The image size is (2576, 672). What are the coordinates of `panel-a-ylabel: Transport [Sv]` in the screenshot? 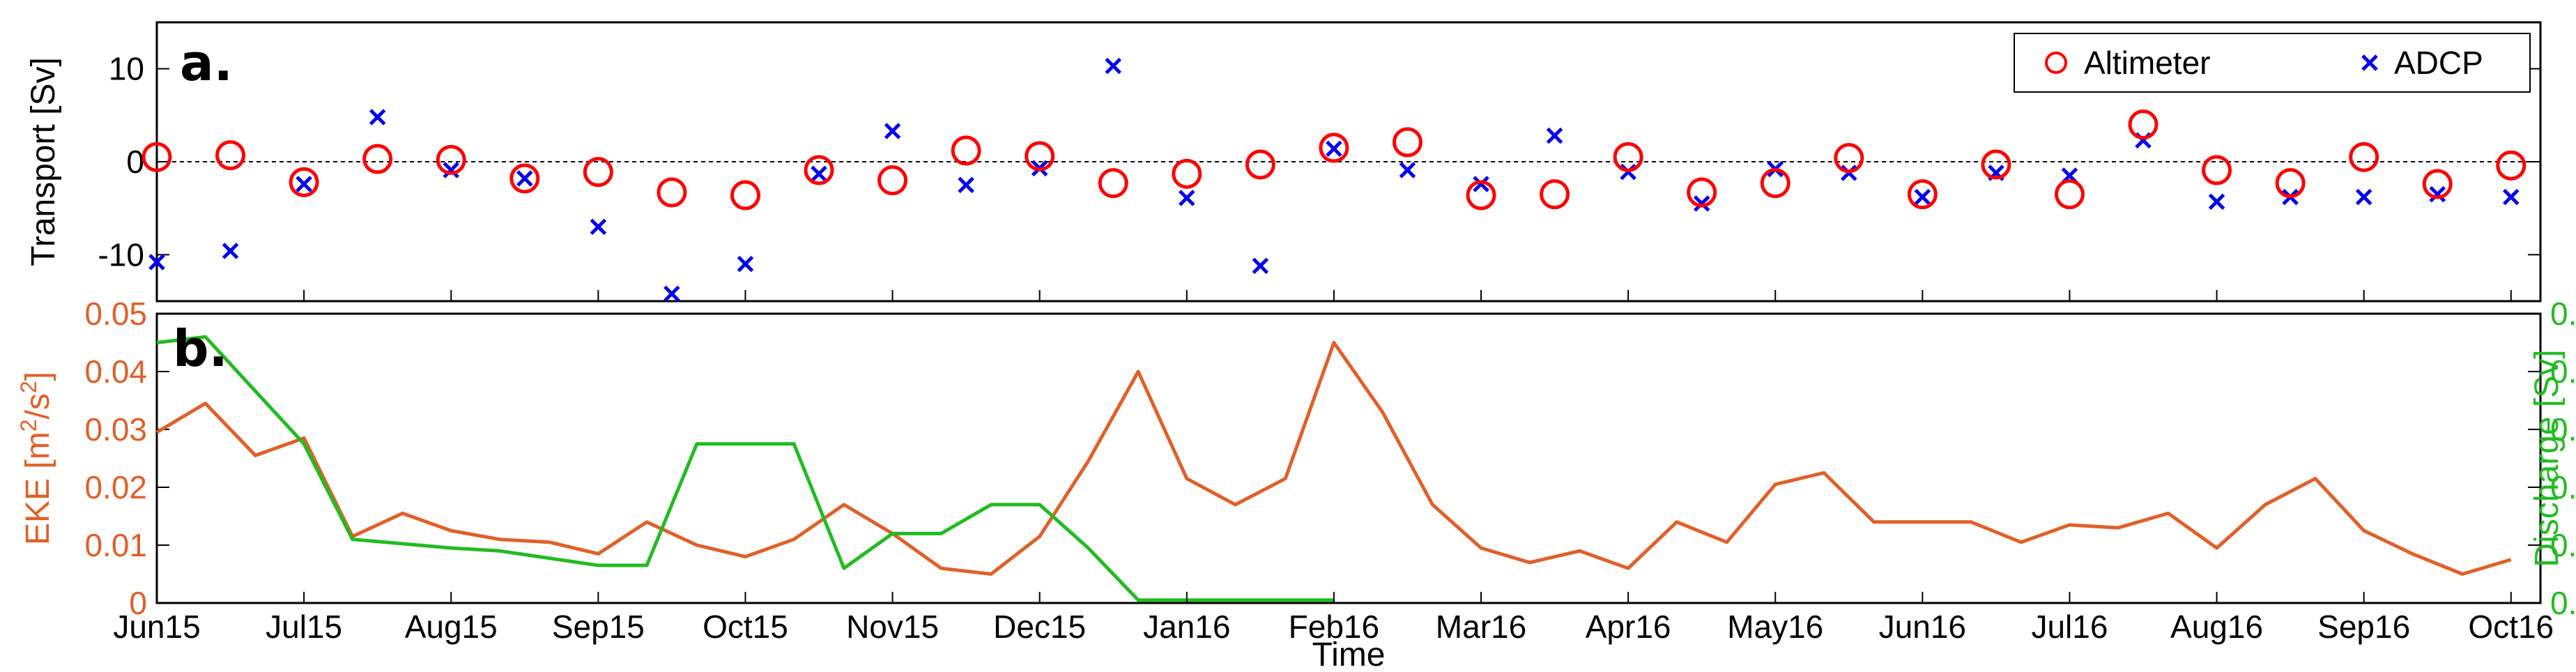 It's located at (43, 161).